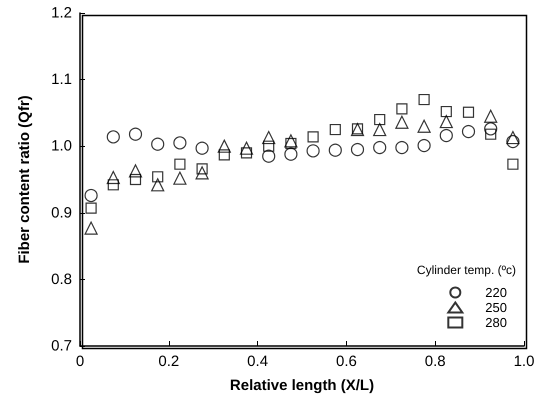 The height and width of the screenshot is (406, 552). I want to click on x-axis-title: Relative length (X/L), so click(302, 385).